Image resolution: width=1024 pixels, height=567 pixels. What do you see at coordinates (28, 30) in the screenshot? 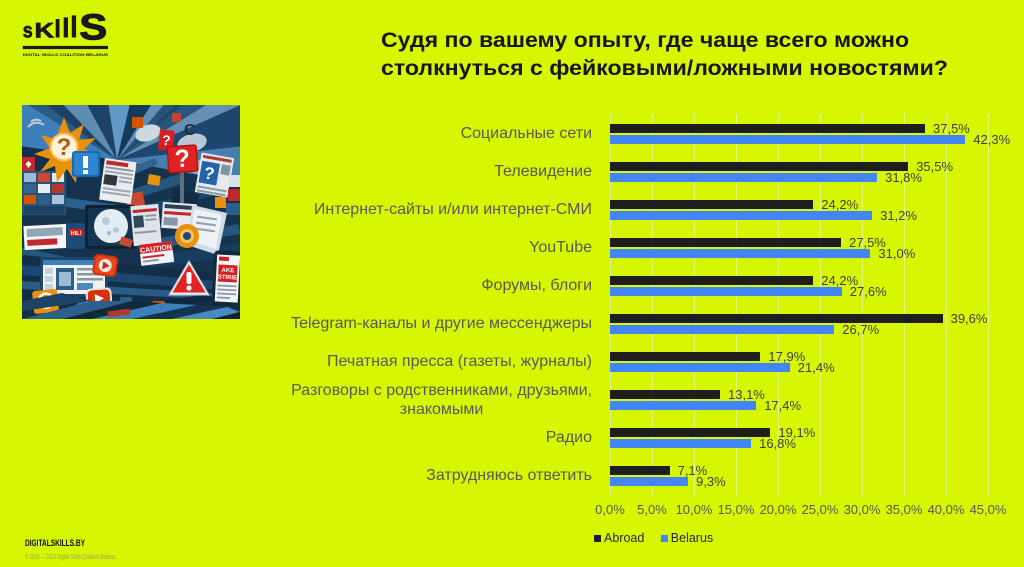
I see `svg-text: s` at bounding box center [28, 30].